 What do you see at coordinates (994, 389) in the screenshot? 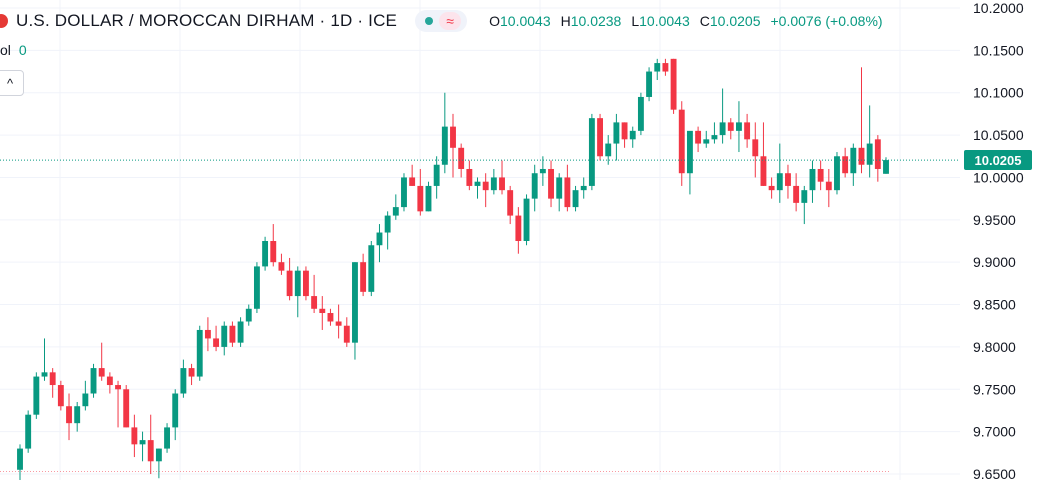
I see `y-tick-label: 9.7500` at bounding box center [994, 389].